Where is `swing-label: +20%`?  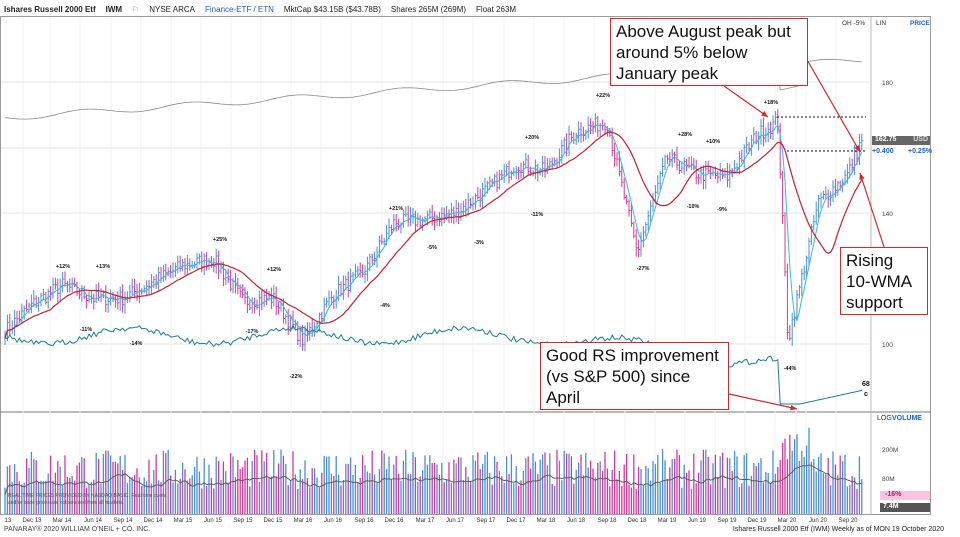 swing-label: +20% is located at coordinates (532, 138).